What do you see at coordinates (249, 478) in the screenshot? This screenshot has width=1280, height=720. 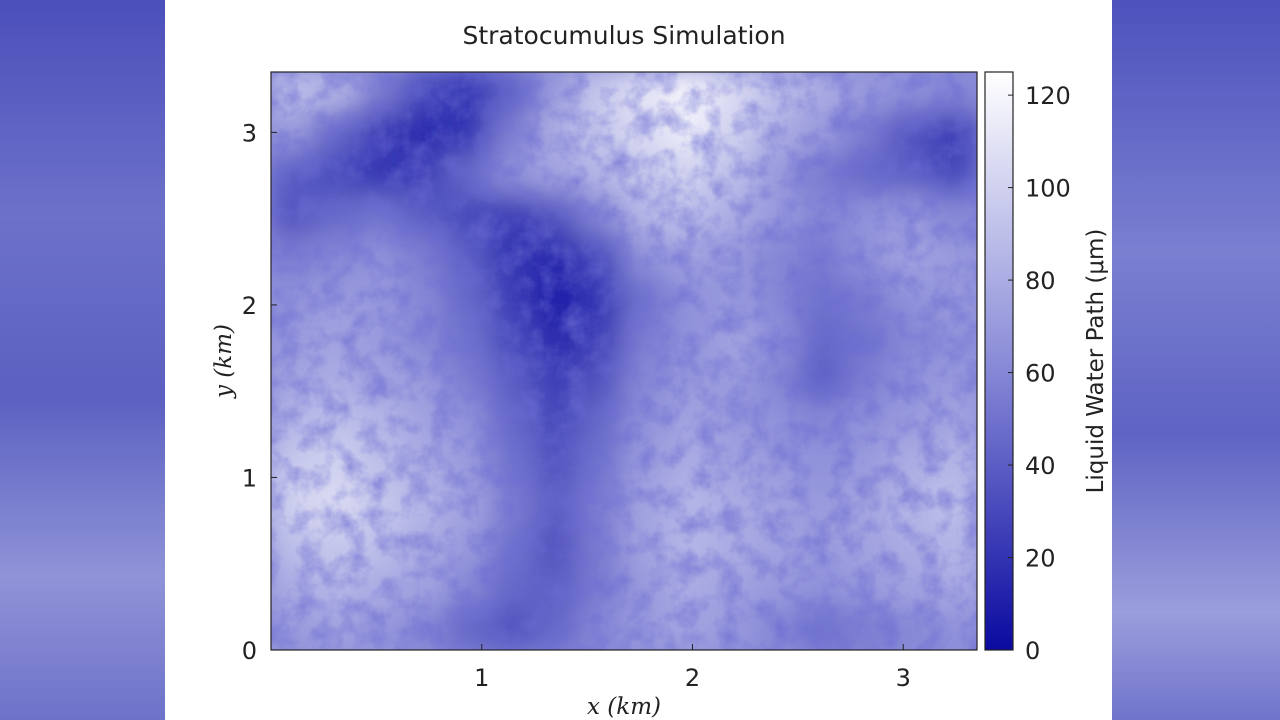 I see `y-tick-label: 1` at bounding box center [249, 478].